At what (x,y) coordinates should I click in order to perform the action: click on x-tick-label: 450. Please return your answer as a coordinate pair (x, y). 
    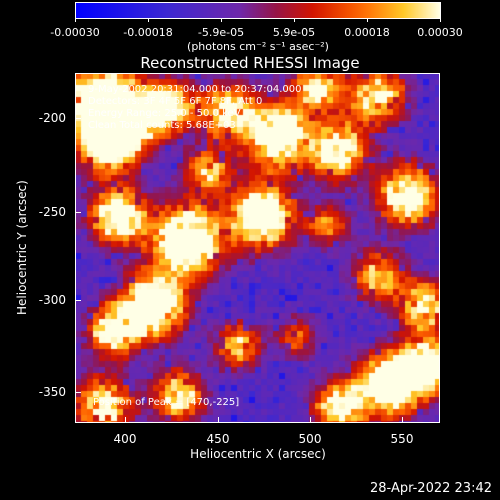
    Looking at the image, I should click on (218, 439).